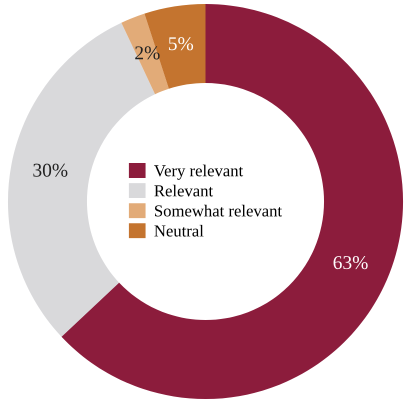  Describe the element at coordinates (351, 263) in the screenshot. I see `data-label: 63%` at that location.